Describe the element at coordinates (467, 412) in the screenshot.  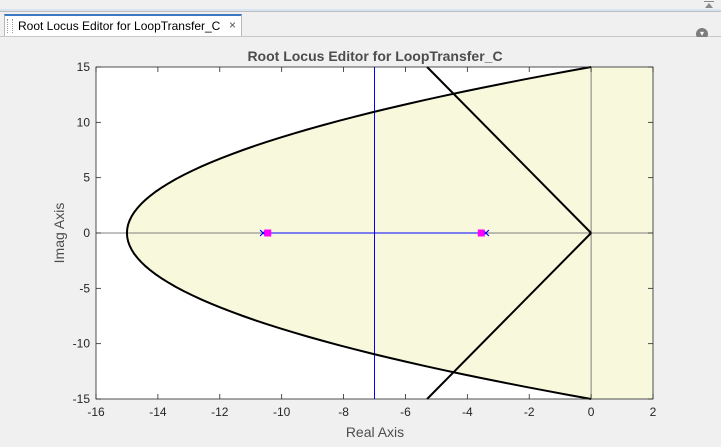
I see `x-tick-label: -4` at that location.